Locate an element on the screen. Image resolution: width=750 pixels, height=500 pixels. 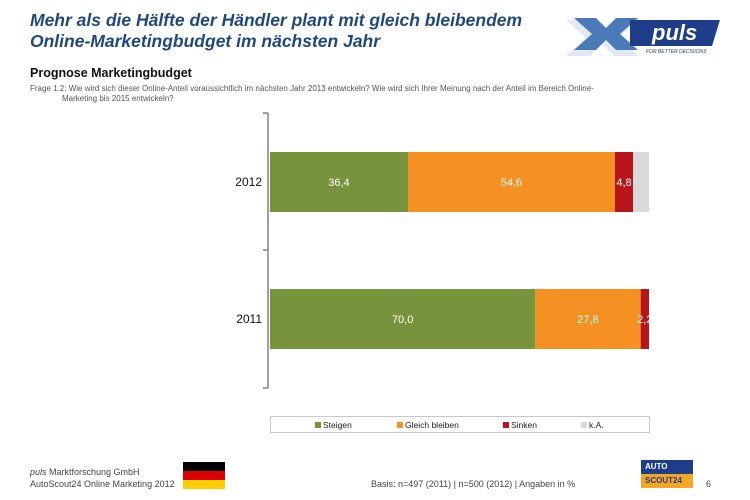
data-label: 4,8 is located at coordinates (623, 183).